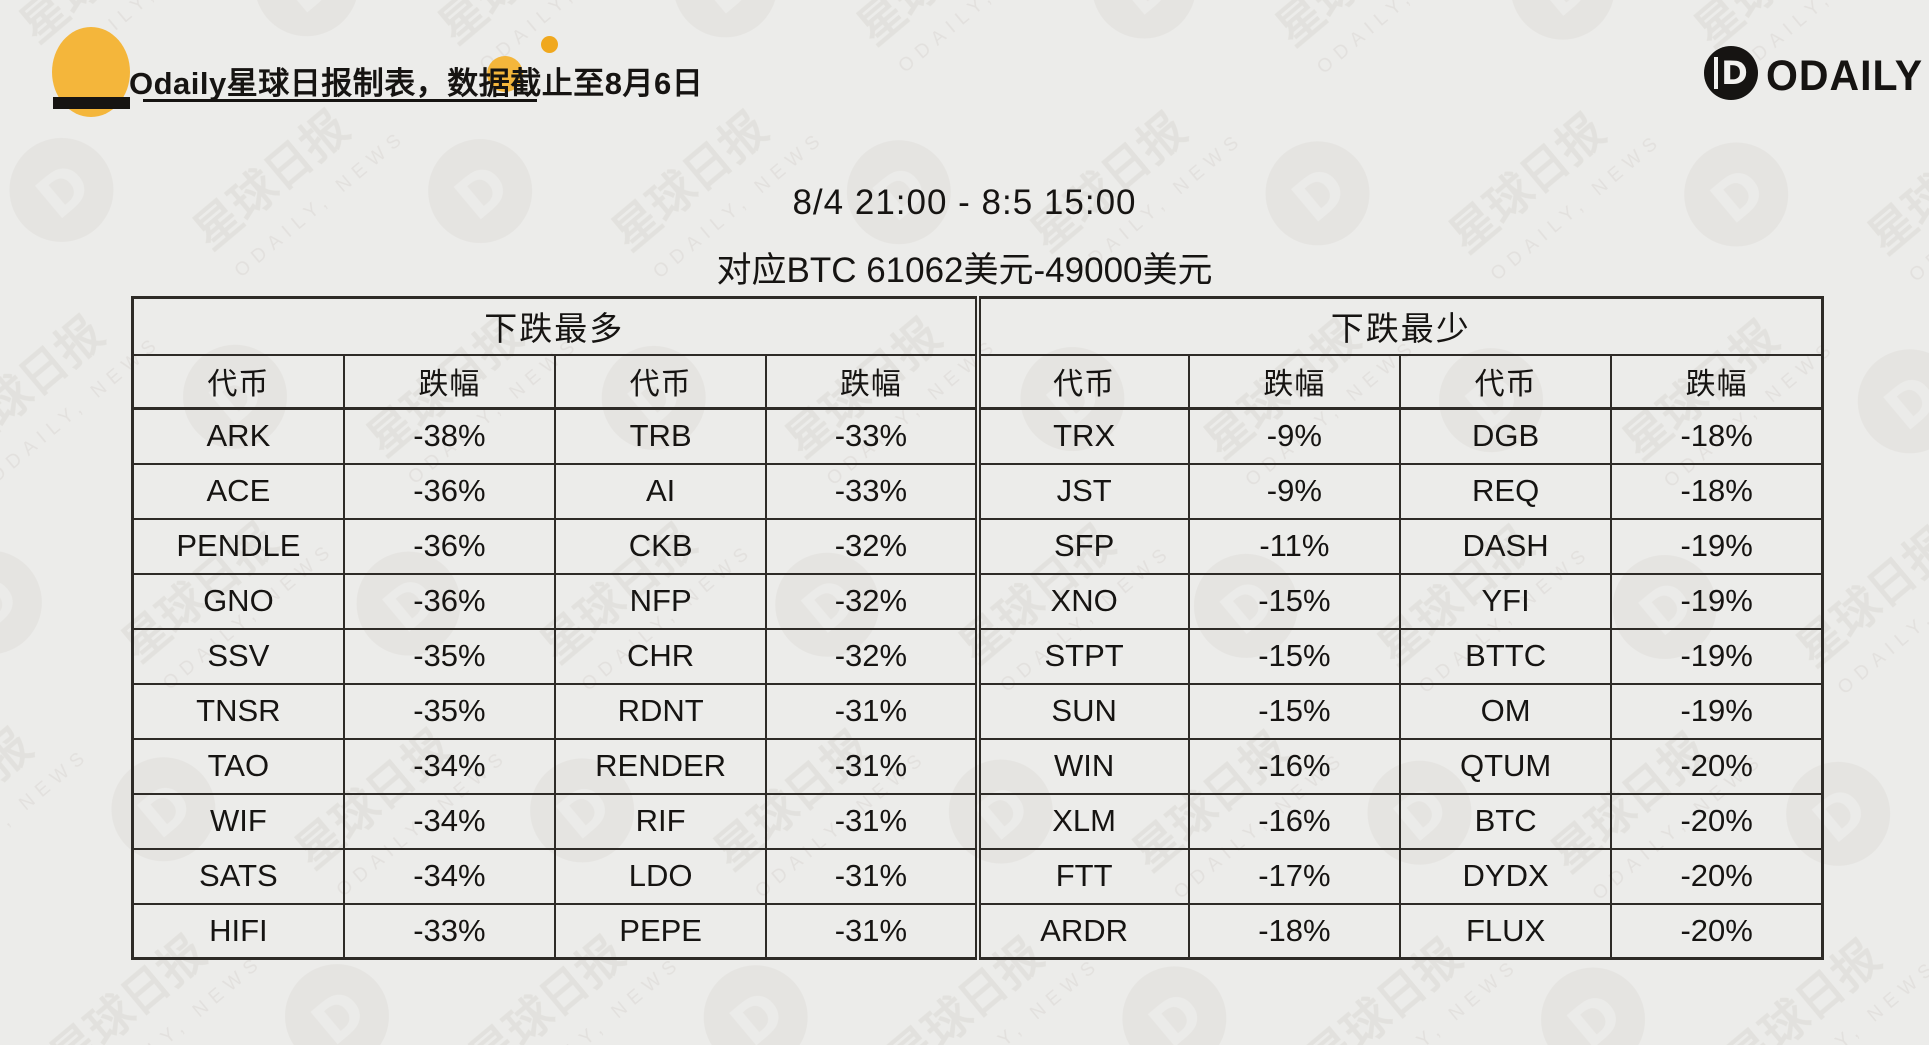 The height and width of the screenshot is (1045, 1929). I want to click on token-cell: RENDER, so click(660, 766).